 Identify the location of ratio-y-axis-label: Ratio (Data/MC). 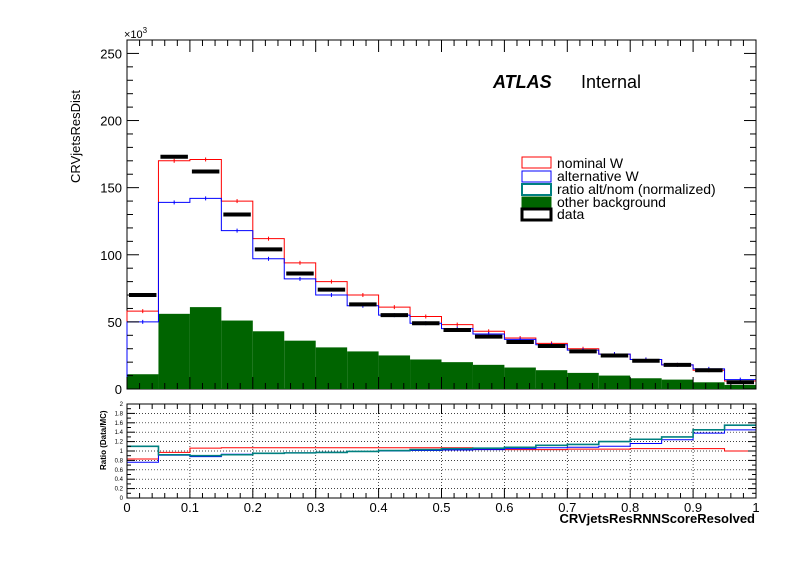
(103, 440).